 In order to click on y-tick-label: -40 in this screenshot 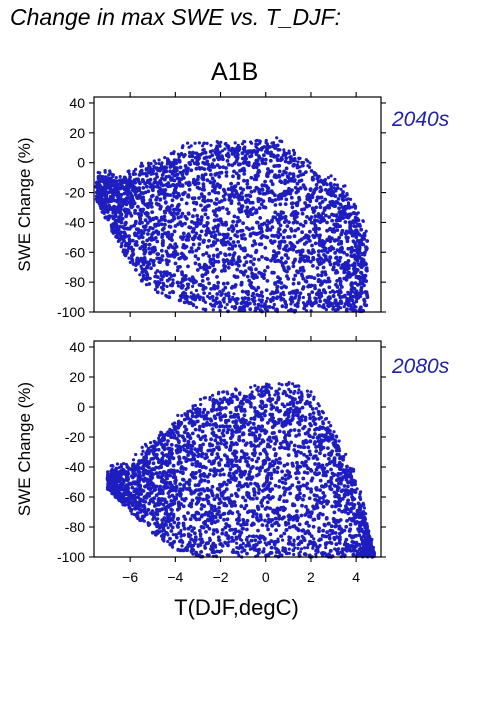, I will do `click(75, 222)`.